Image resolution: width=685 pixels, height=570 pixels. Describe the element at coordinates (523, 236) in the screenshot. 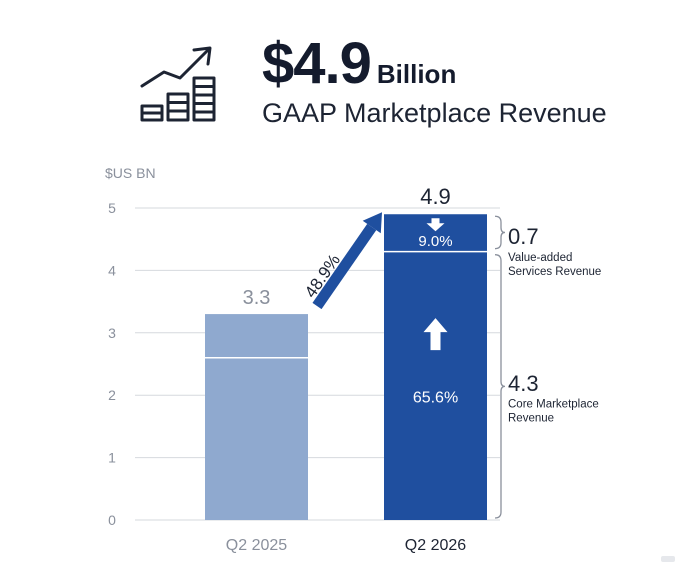

I see `segment-value-label: 0.7` at that location.